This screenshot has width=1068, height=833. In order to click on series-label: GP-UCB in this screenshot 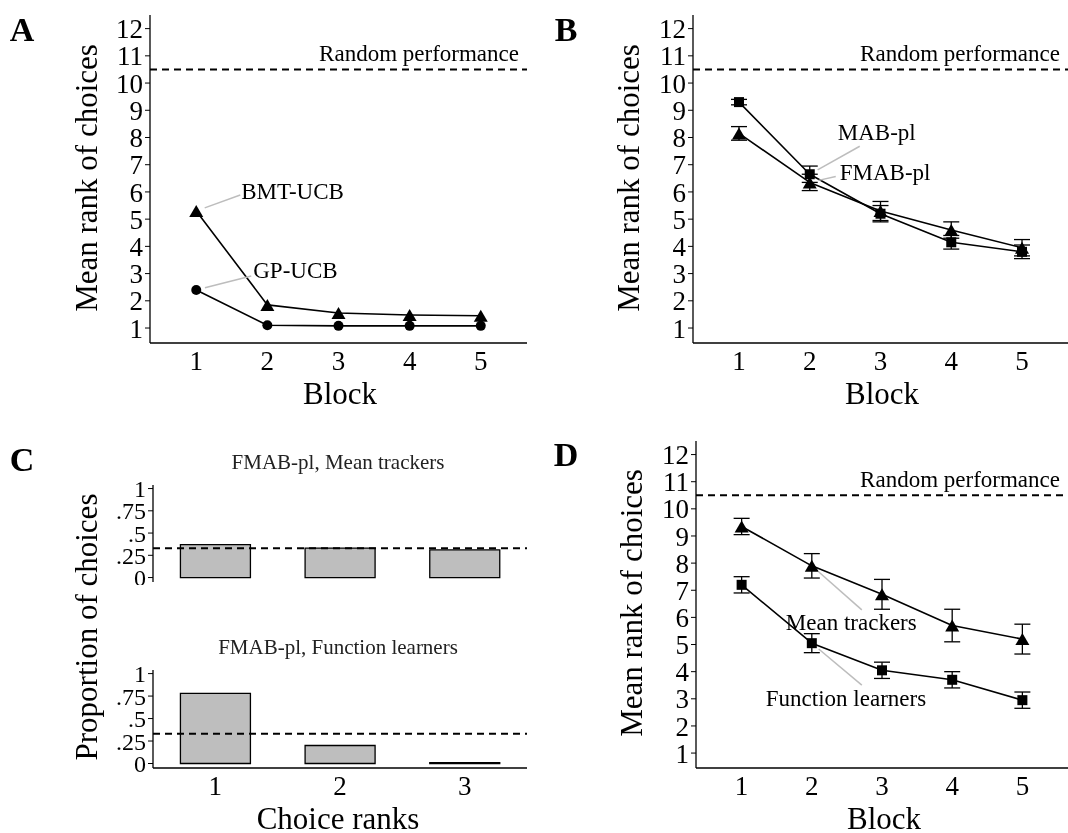, I will do `click(295, 270)`.